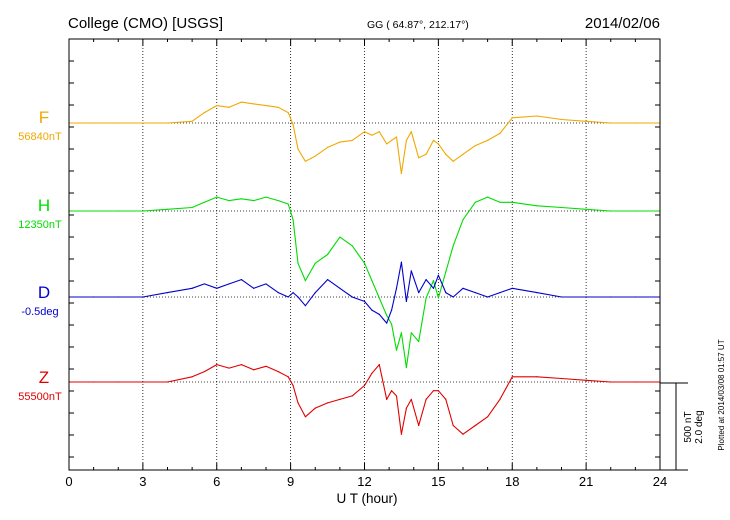 The image size is (730, 520). What do you see at coordinates (622, 23) in the screenshot?
I see `chart-date: 2014/02/06` at bounding box center [622, 23].